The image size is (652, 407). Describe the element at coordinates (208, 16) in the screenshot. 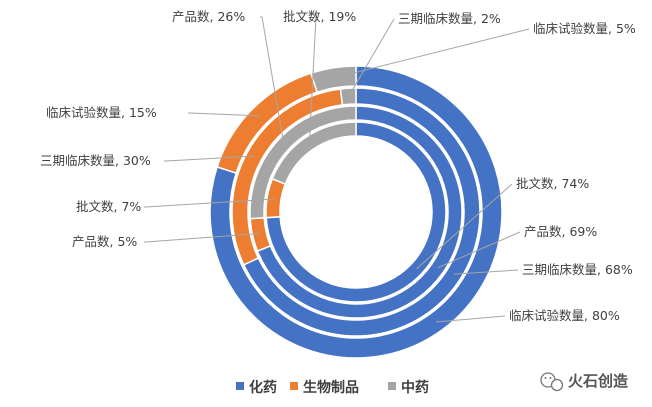

I see `label-products-tcm: 产品数, 26%` at that location.